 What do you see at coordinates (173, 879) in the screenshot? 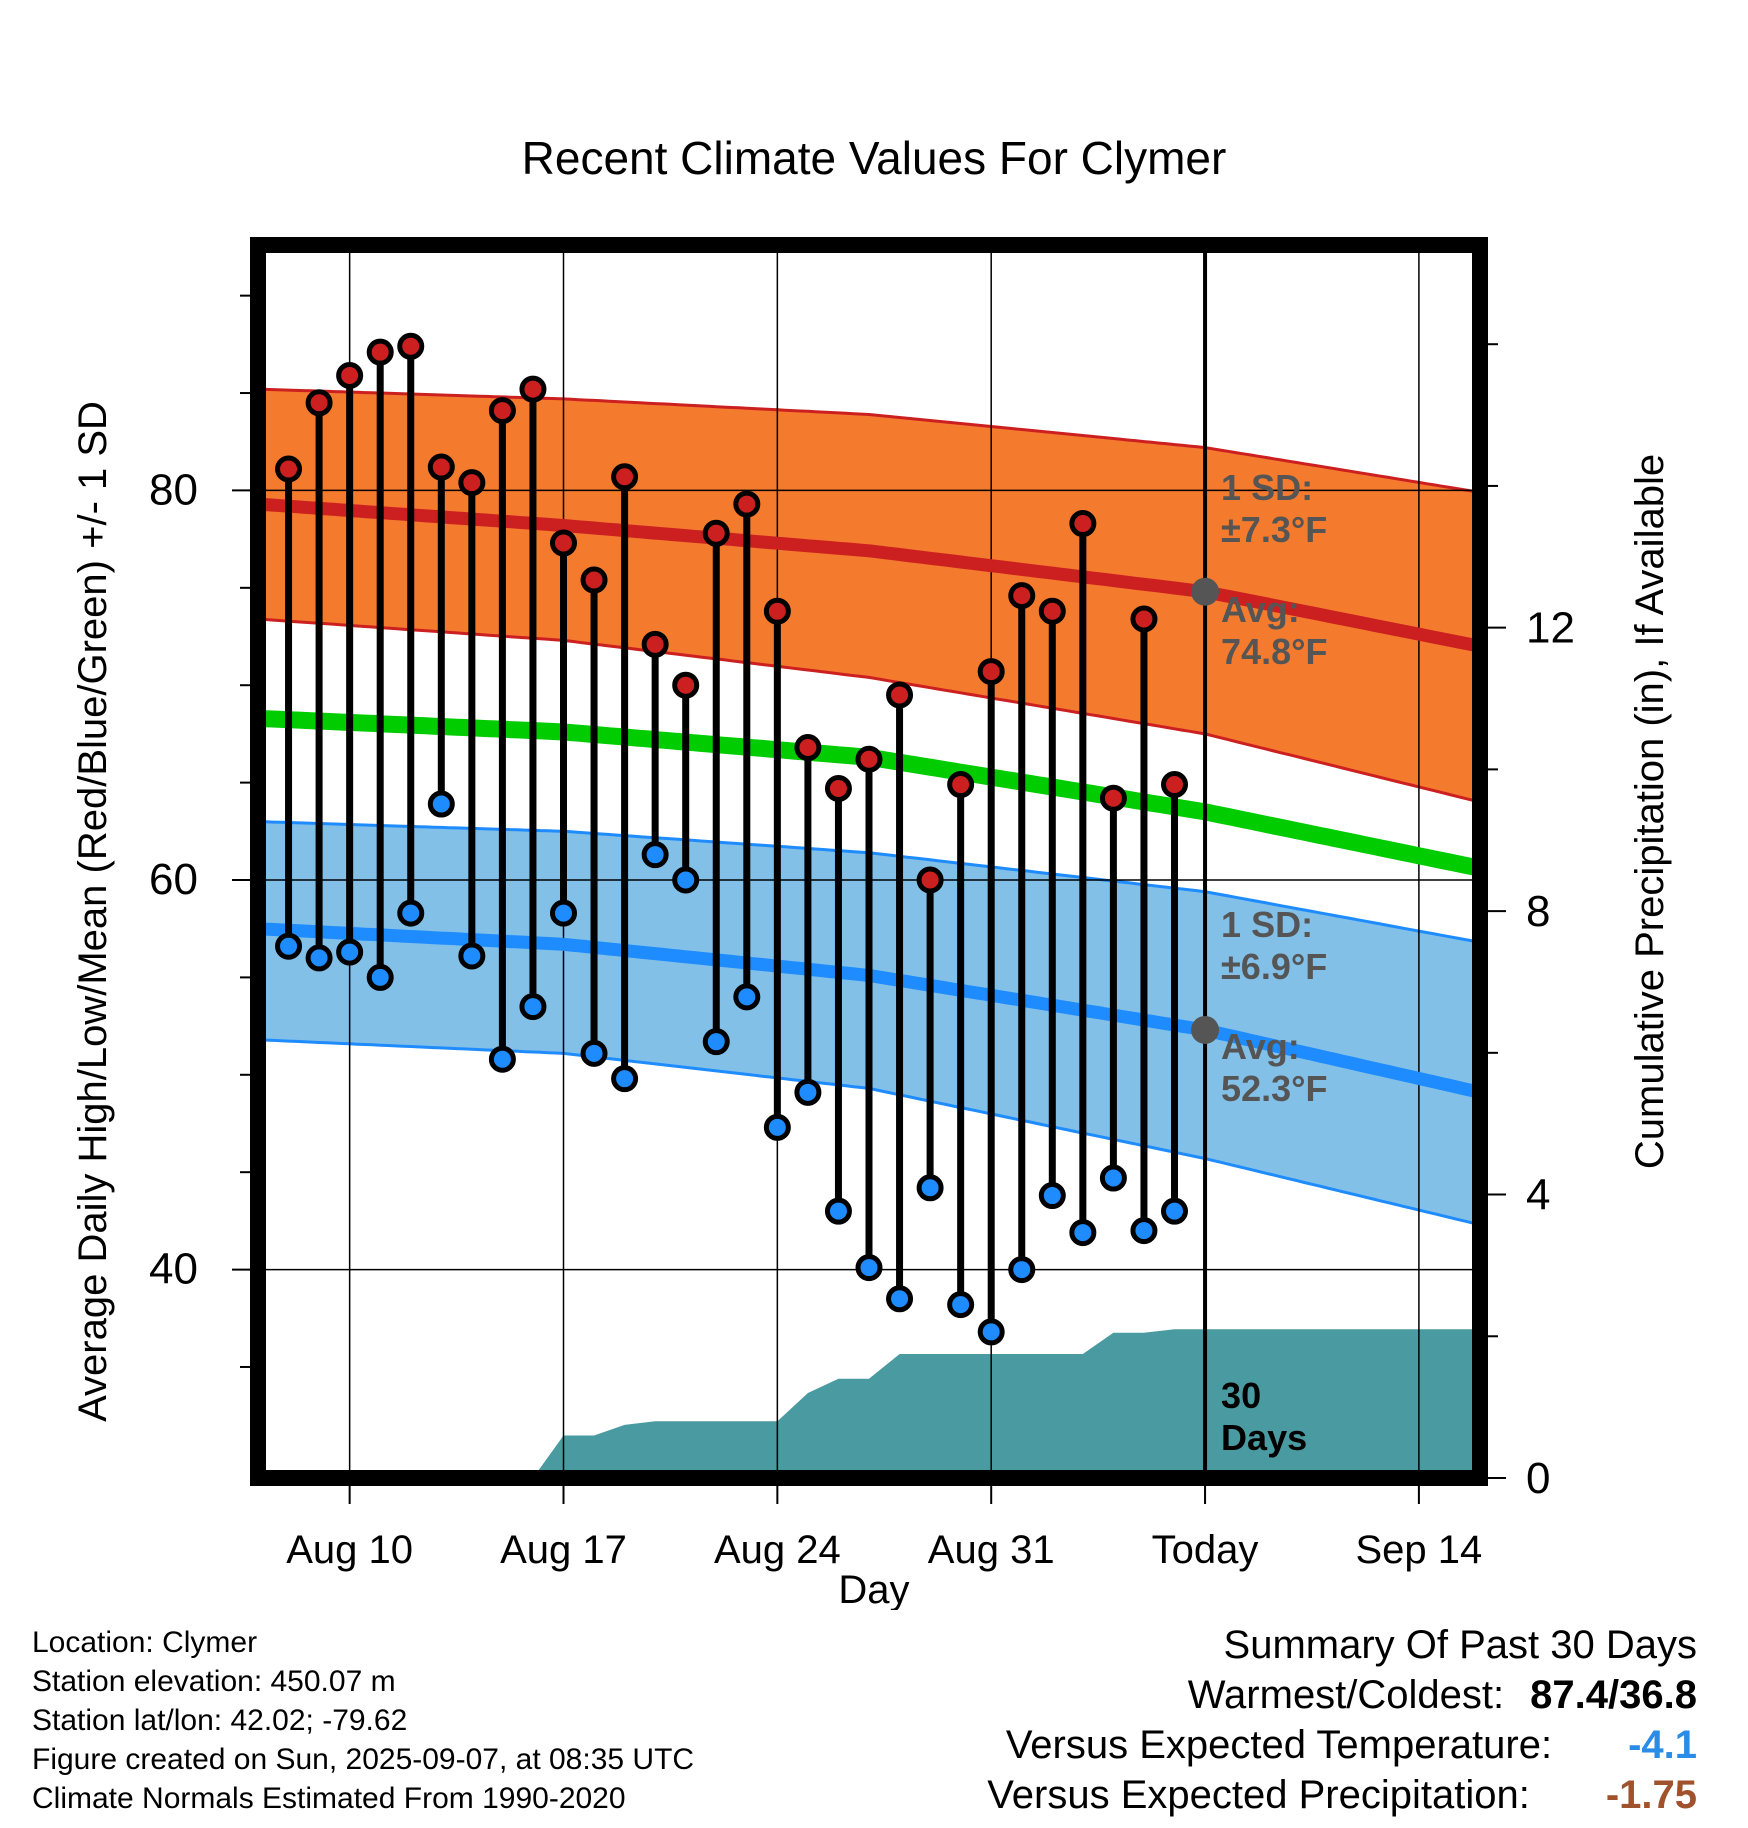
I see `y-tick-label: 60` at bounding box center [173, 879].